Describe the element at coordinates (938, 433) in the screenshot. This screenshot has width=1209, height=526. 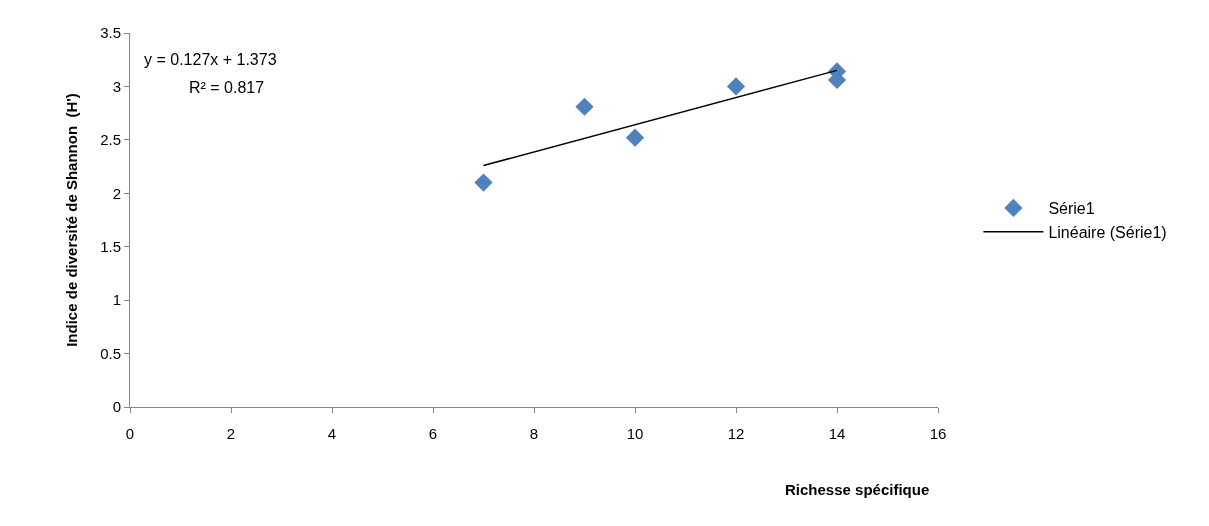
I see `x-tick-label: 16` at that location.